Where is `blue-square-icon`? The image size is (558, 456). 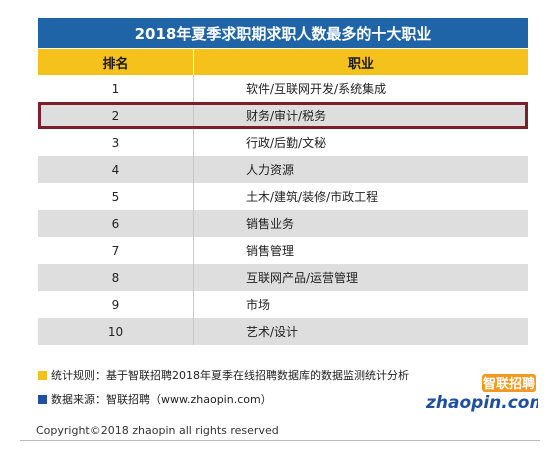 blue-square-icon is located at coordinates (42, 399).